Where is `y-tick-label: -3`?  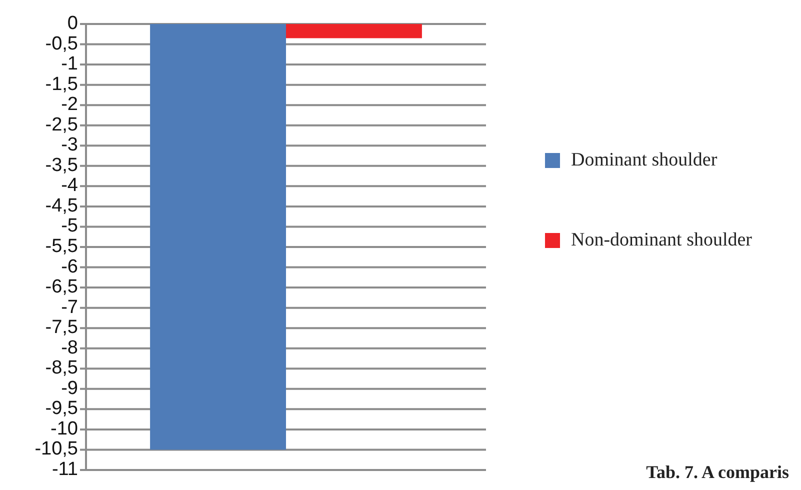
y-tick-label: -3 is located at coordinates (69, 145).